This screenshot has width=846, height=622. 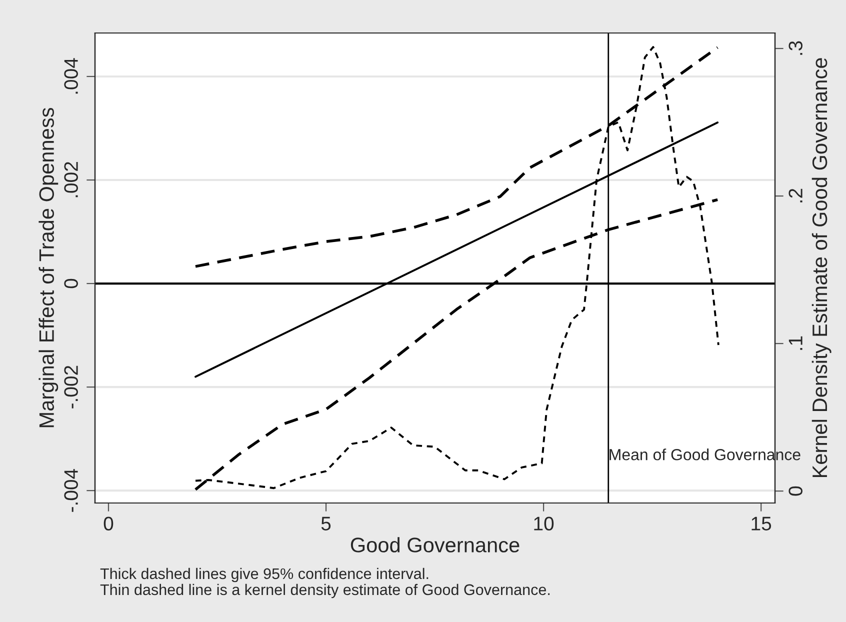 I want to click on x-tick-label: 15, so click(x=762, y=523).